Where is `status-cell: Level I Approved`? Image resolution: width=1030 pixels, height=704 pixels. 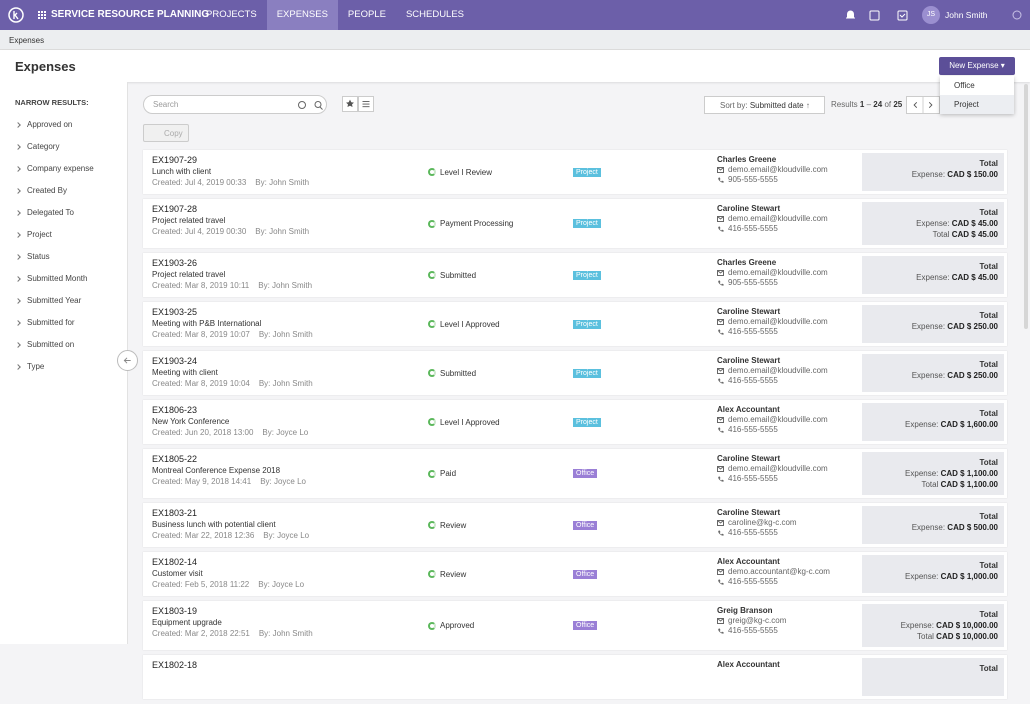
status-cell: Level I Approved is located at coordinates (500, 422).